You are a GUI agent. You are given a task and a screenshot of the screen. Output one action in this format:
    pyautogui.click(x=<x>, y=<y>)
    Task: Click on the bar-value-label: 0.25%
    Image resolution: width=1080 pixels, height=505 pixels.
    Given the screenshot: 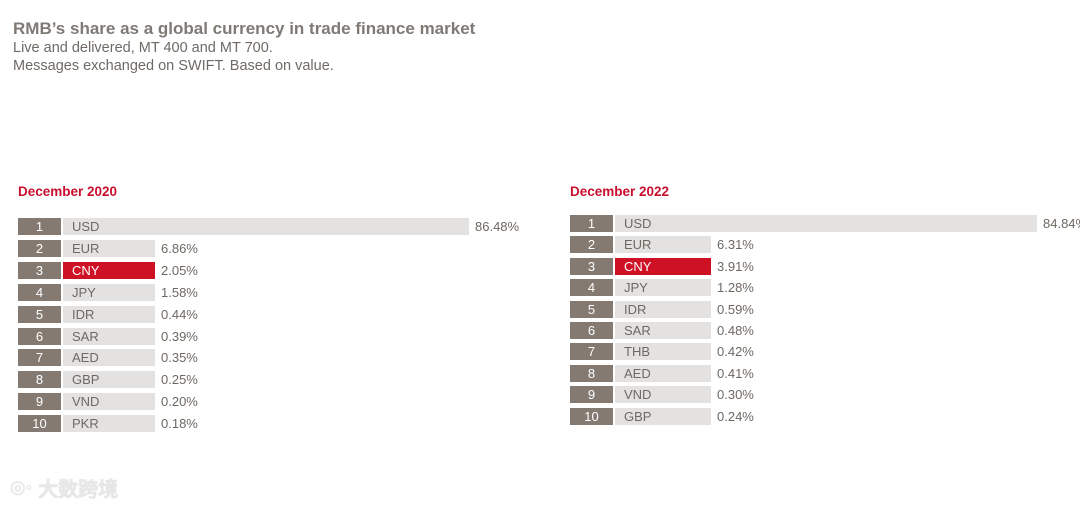 What is the action you would take?
    pyautogui.click(x=179, y=380)
    